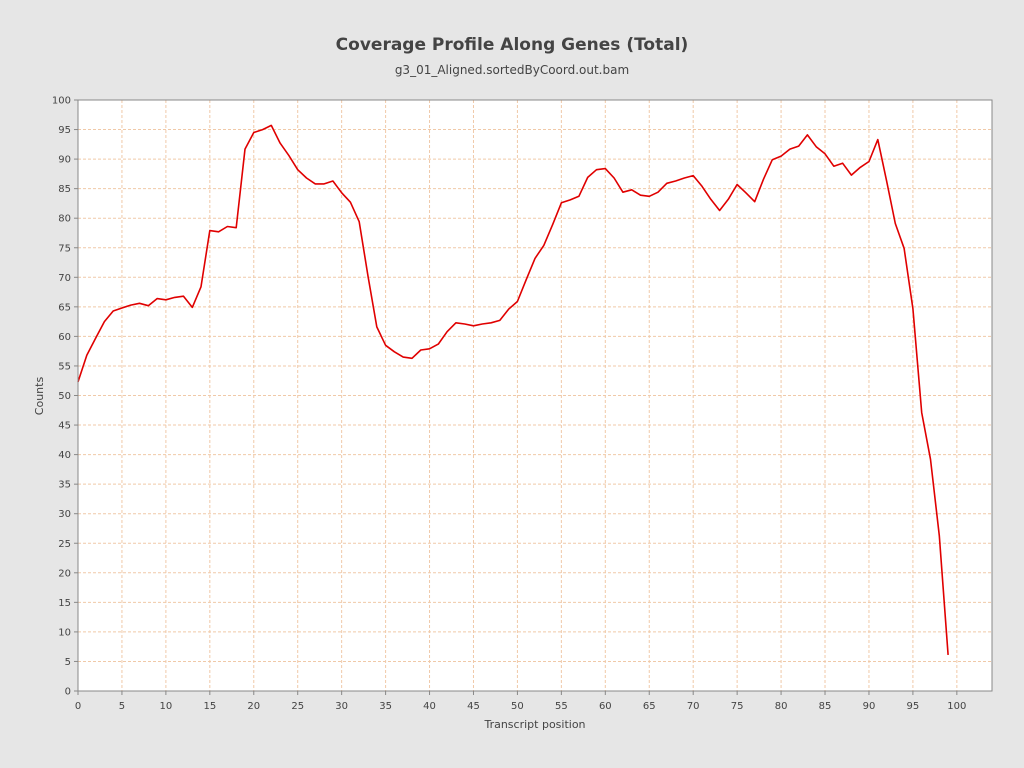 Image resolution: width=1024 pixels, height=768 pixels. What do you see at coordinates (605, 706) in the screenshot?
I see `x-tick-label: 60` at bounding box center [605, 706].